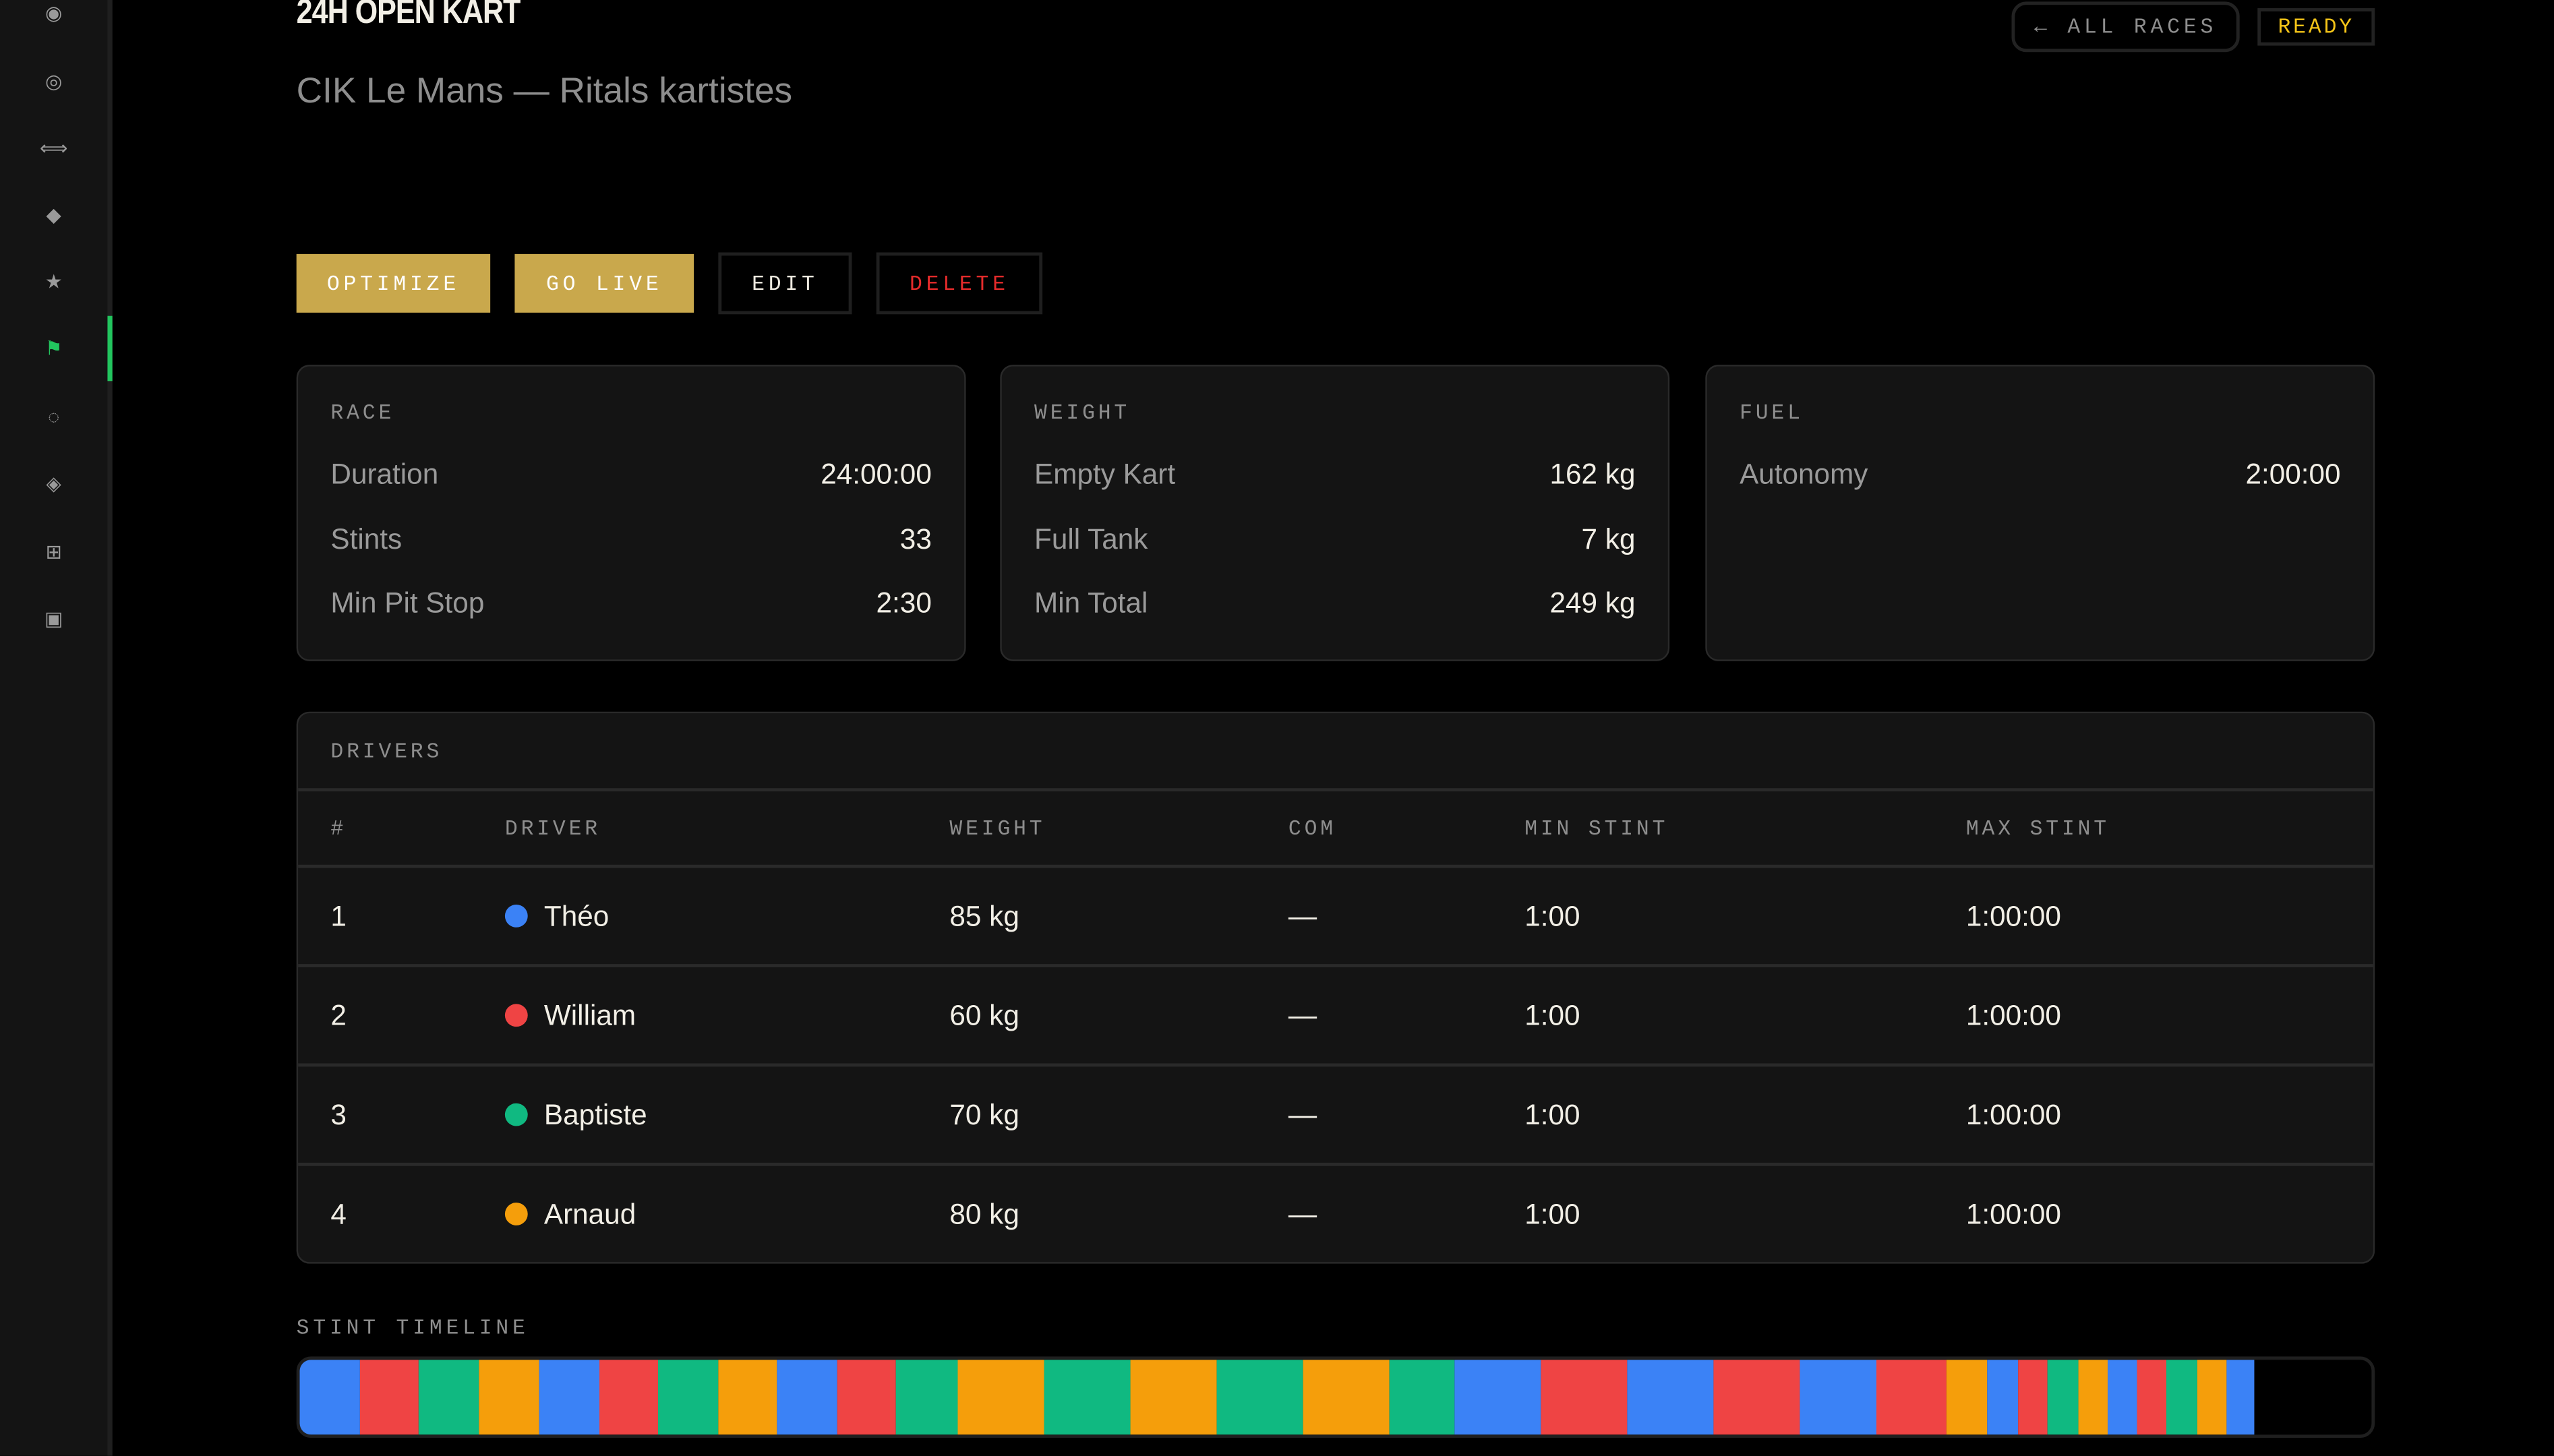  What do you see at coordinates (590, 1015) in the screenshot?
I see `driver-name: William` at bounding box center [590, 1015].